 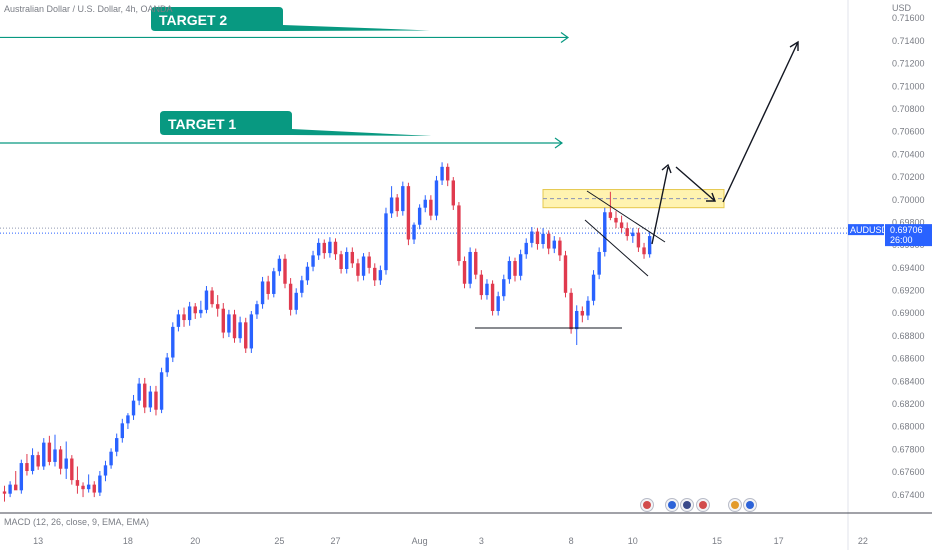 I want to click on time-tick-label: 13, so click(x=38, y=541).